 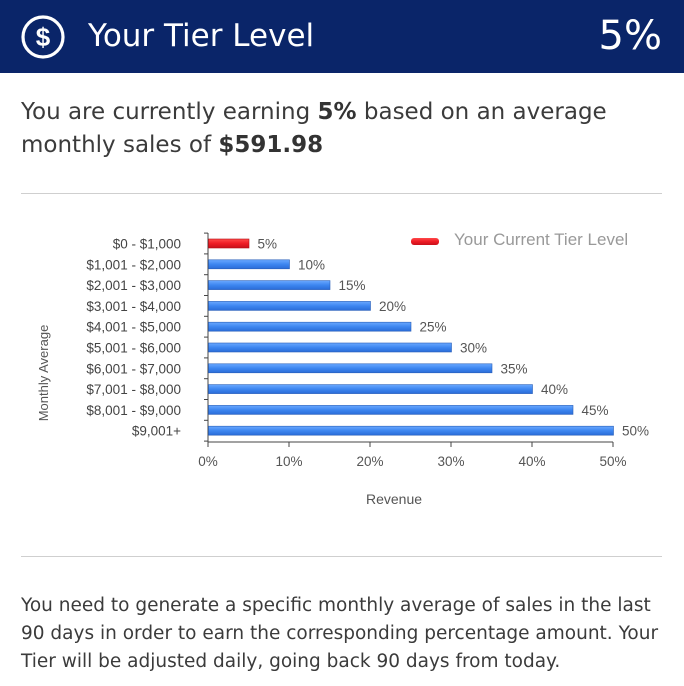 What do you see at coordinates (147, 244) in the screenshot?
I see `category-label: $0 - $1,000` at bounding box center [147, 244].